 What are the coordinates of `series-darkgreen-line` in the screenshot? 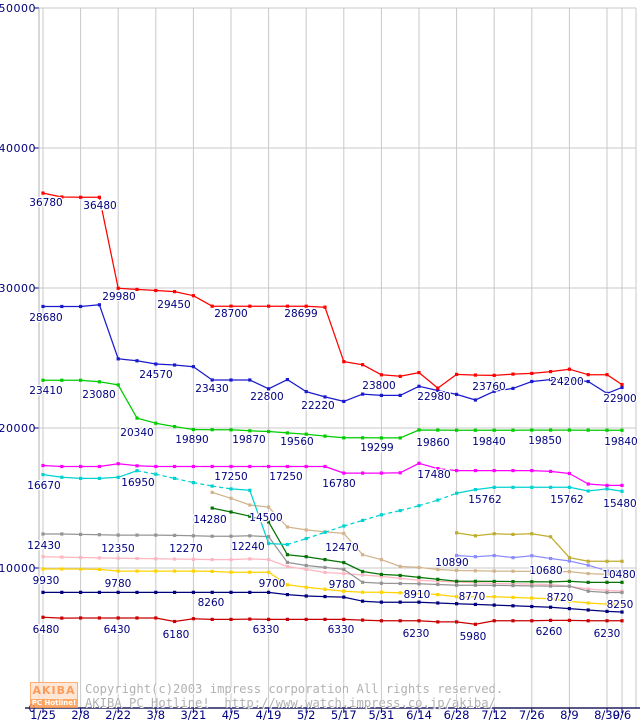 It's located at (417, 545).